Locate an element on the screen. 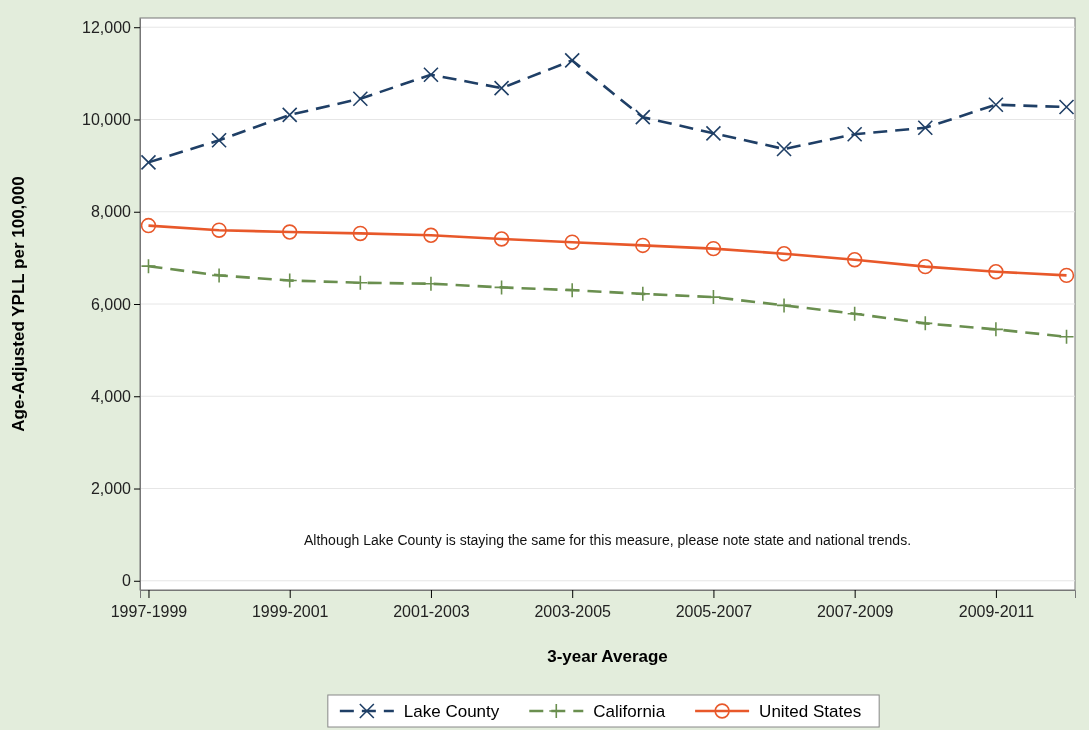 The height and width of the screenshot is (730, 1089). legend-label: California is located at coordinates (629, 711).